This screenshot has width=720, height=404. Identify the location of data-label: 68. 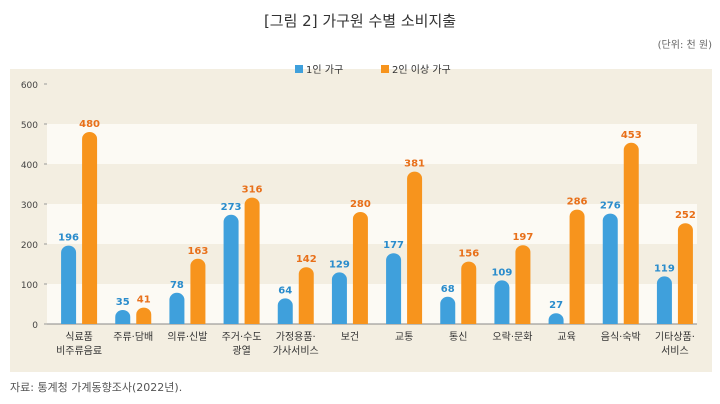
(448, 289).